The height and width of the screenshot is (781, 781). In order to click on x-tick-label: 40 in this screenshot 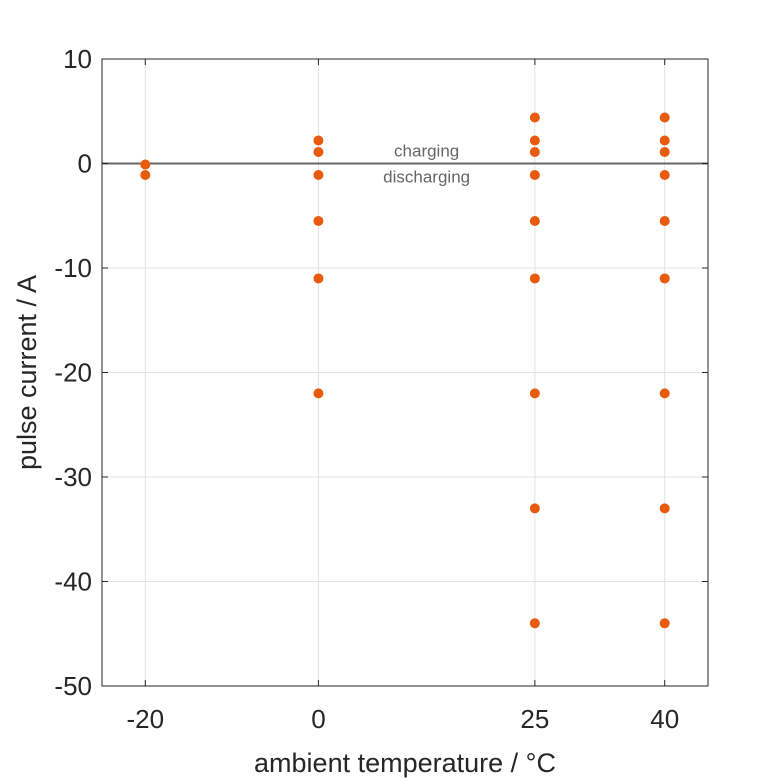, I will do `click(664, 719)`.